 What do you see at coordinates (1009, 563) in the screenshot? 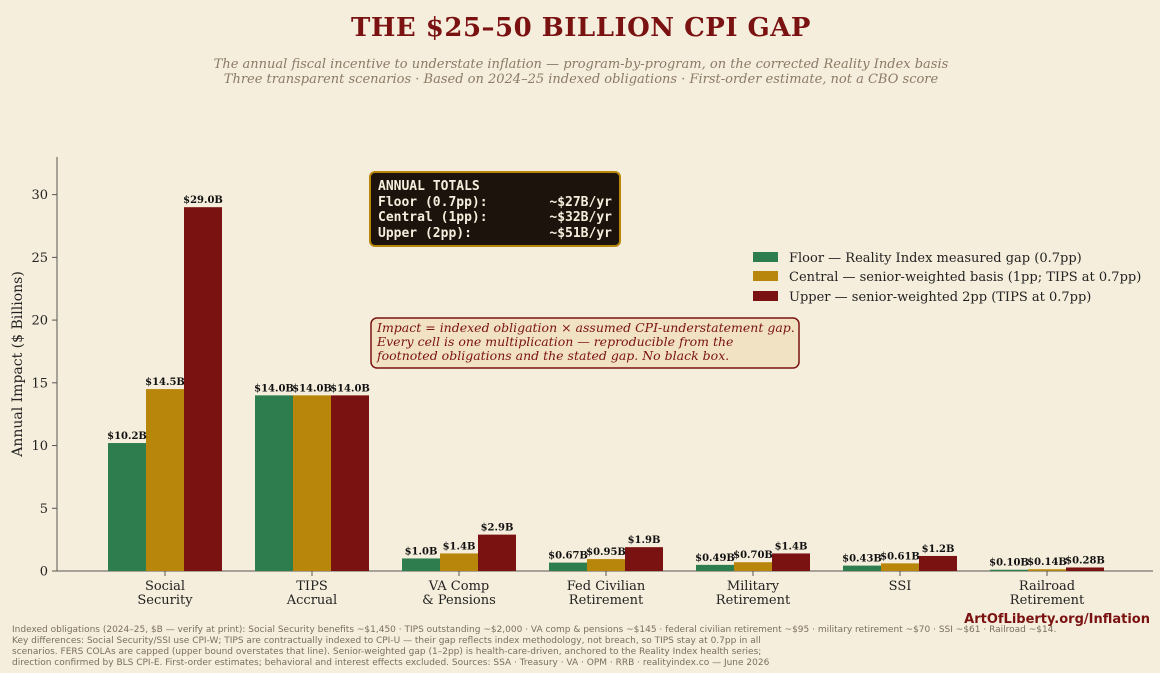
I see `data-label: $0.10B` at bounding box center [1009, 563].